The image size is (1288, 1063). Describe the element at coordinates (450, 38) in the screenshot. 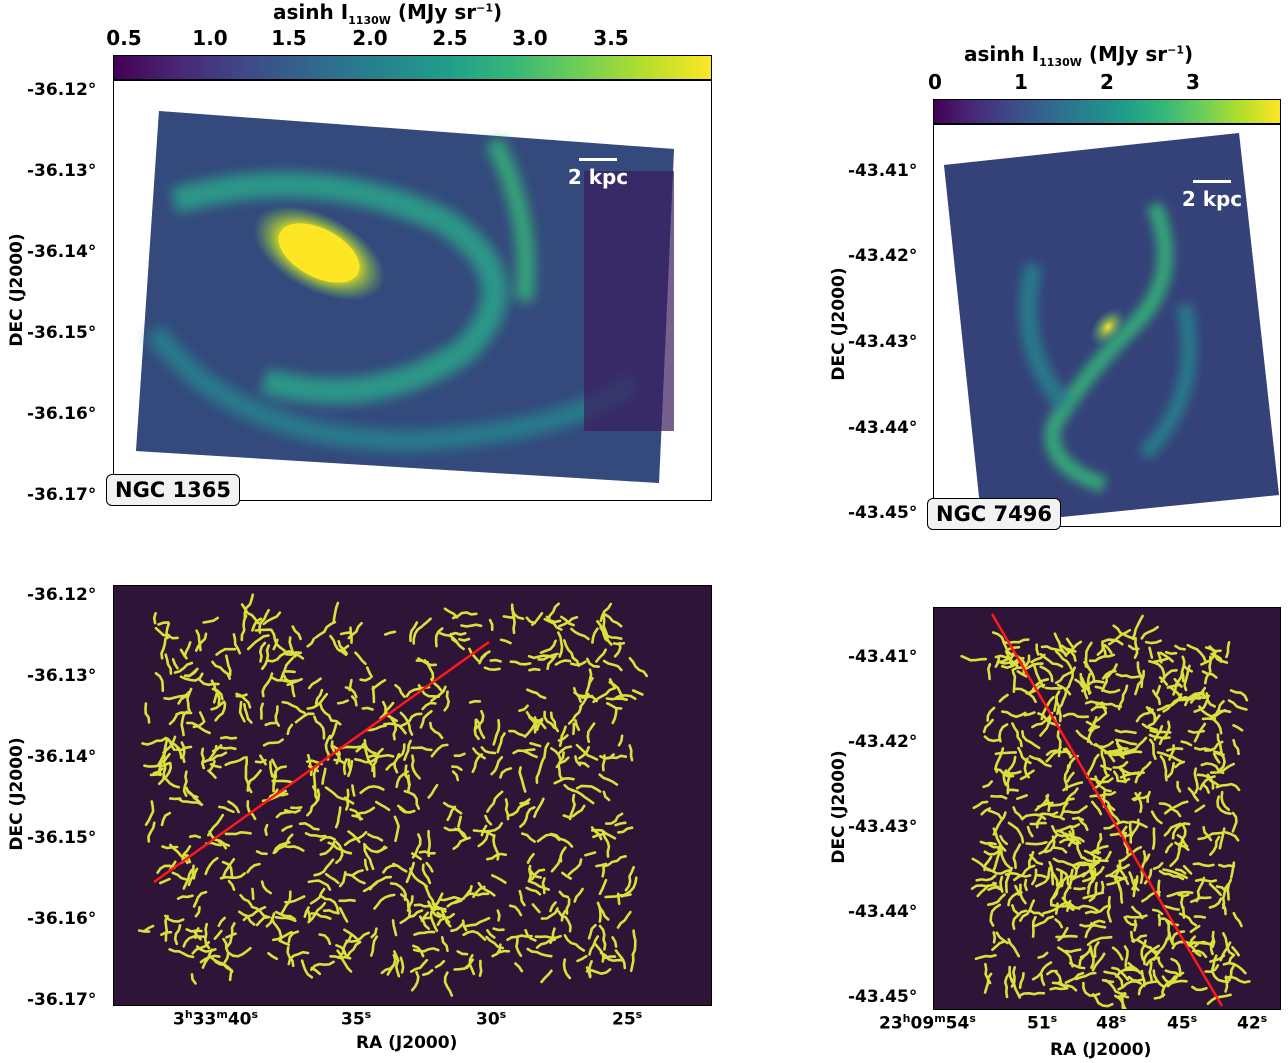

I see `cbar-tick: 2.5` at that location.